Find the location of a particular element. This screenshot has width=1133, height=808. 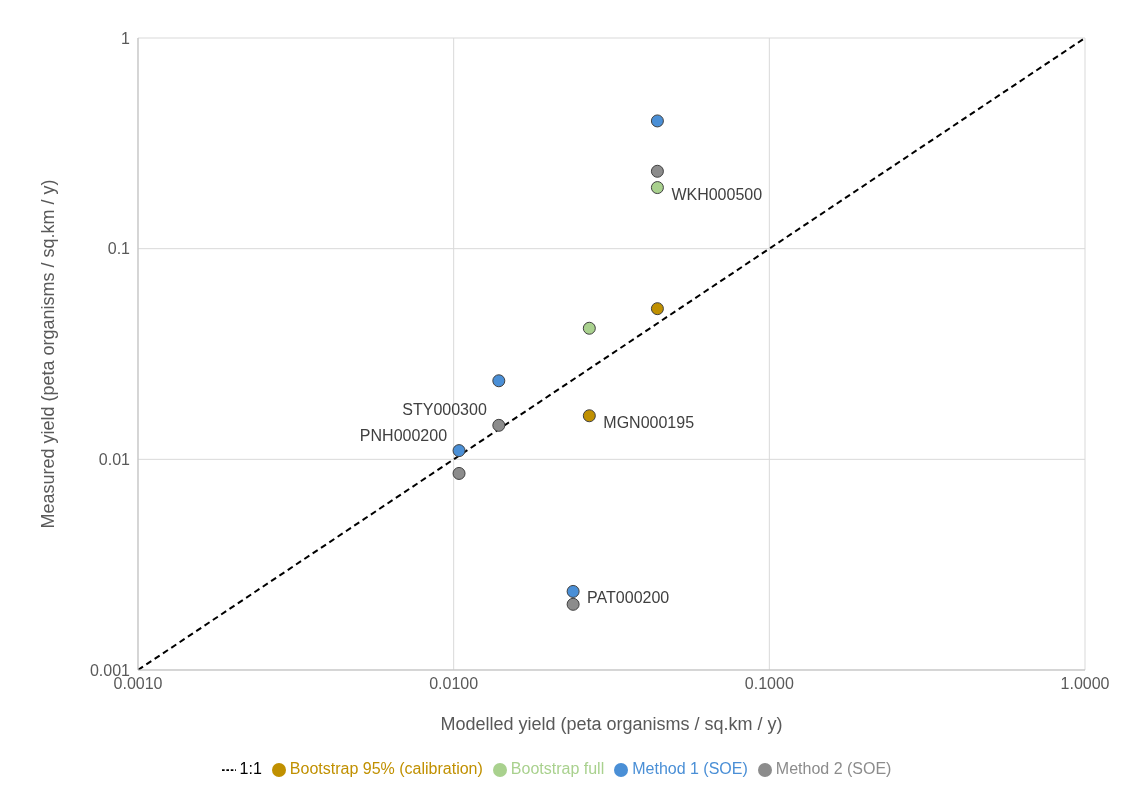

legend-label: Bootstrap 95% (calibration) is located at coordinates (386, 768).